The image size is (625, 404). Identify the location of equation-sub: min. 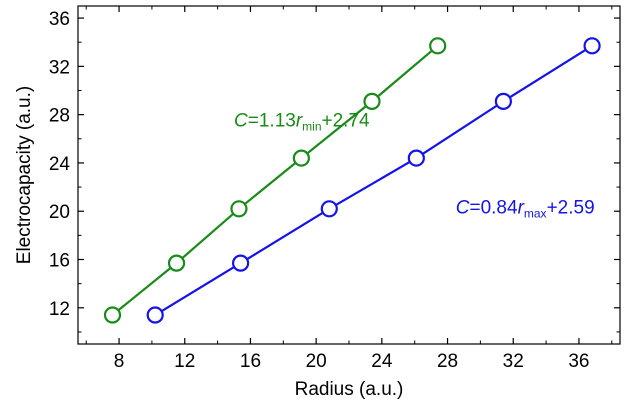
(311, 127).